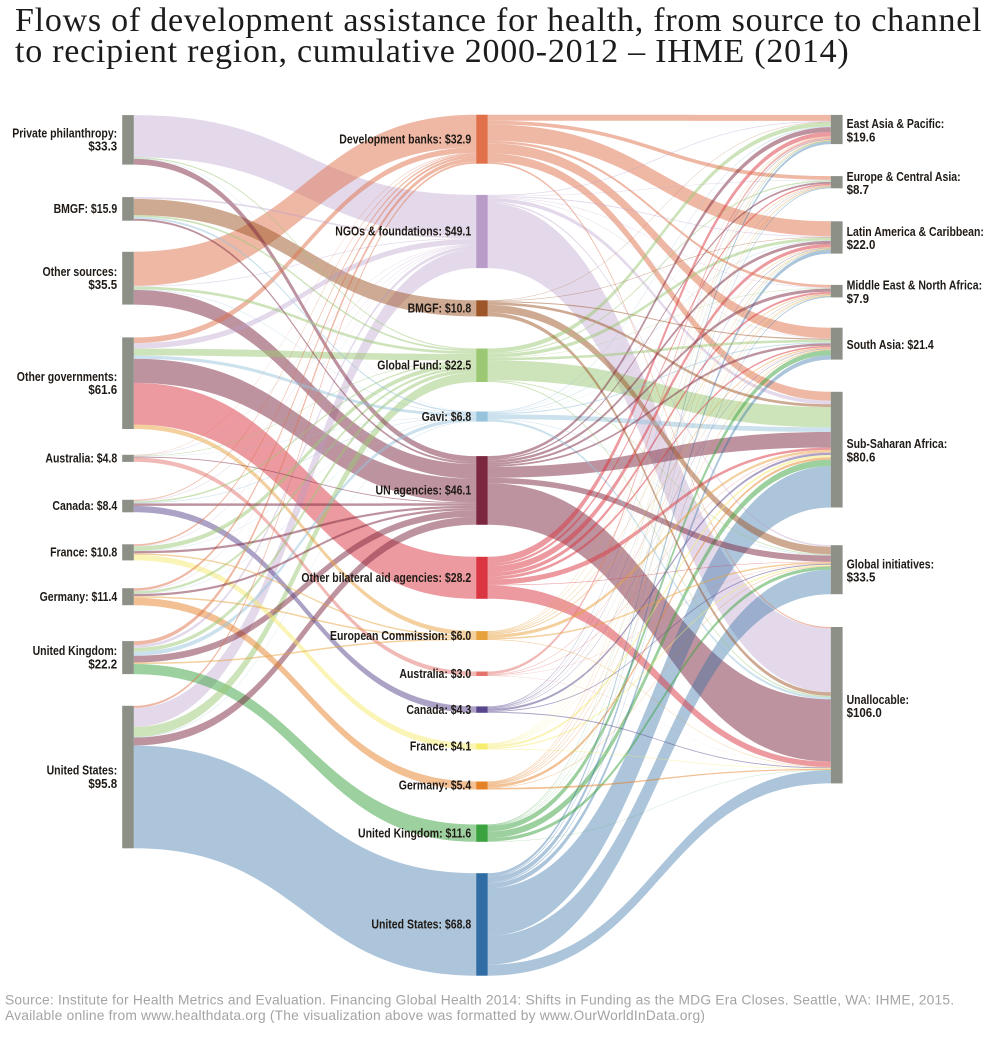  I want to click on svg-text: $19.6, so click(861, 136).